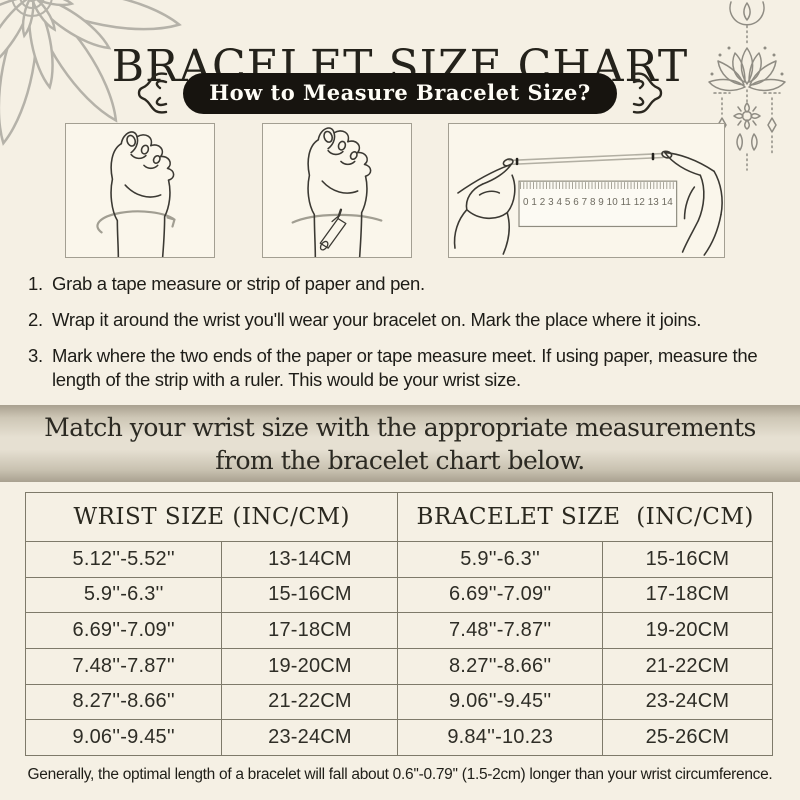 The width and height of the screenshot is (800, 800). I want to click on how-to-measure-badge: How to Measure Bracelet Size?, so click(400, 93).